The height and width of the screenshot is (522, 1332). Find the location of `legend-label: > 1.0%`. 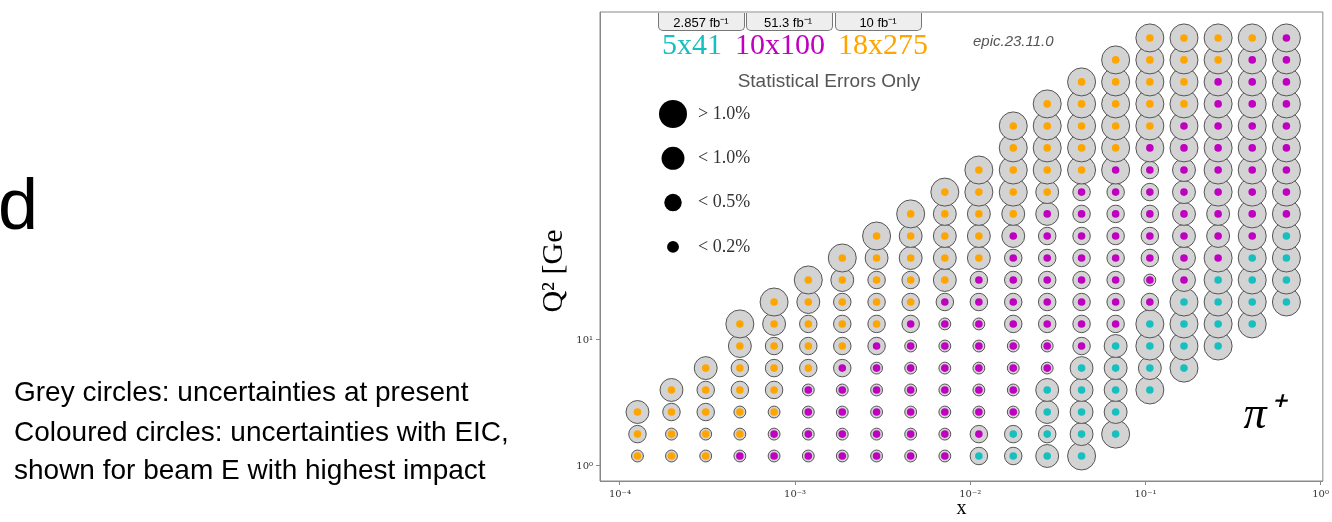

legend-label: > 1.0% is located at coordinates (724, 112).